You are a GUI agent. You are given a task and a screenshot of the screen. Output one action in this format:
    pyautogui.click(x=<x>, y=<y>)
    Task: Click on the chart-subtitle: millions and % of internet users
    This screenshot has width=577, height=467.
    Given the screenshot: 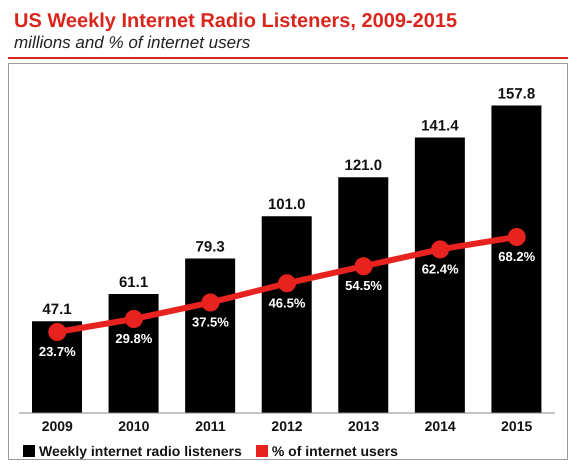 What is the action you would take?
    pyautogui.click(x=288, y=46)
    